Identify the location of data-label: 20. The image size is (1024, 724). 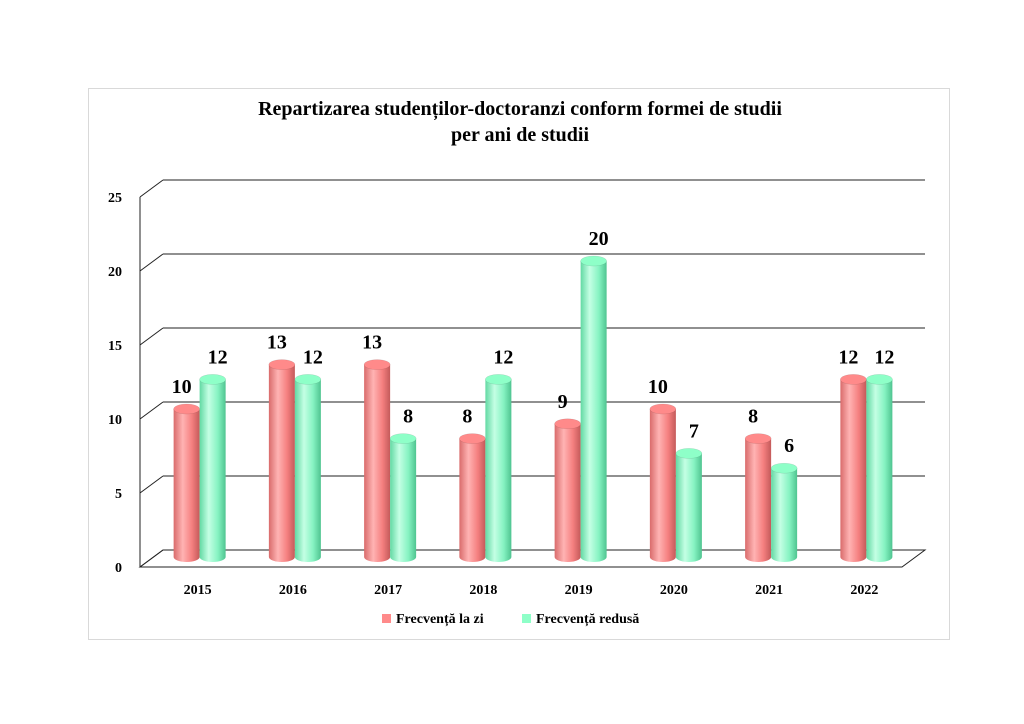
(599, 239).